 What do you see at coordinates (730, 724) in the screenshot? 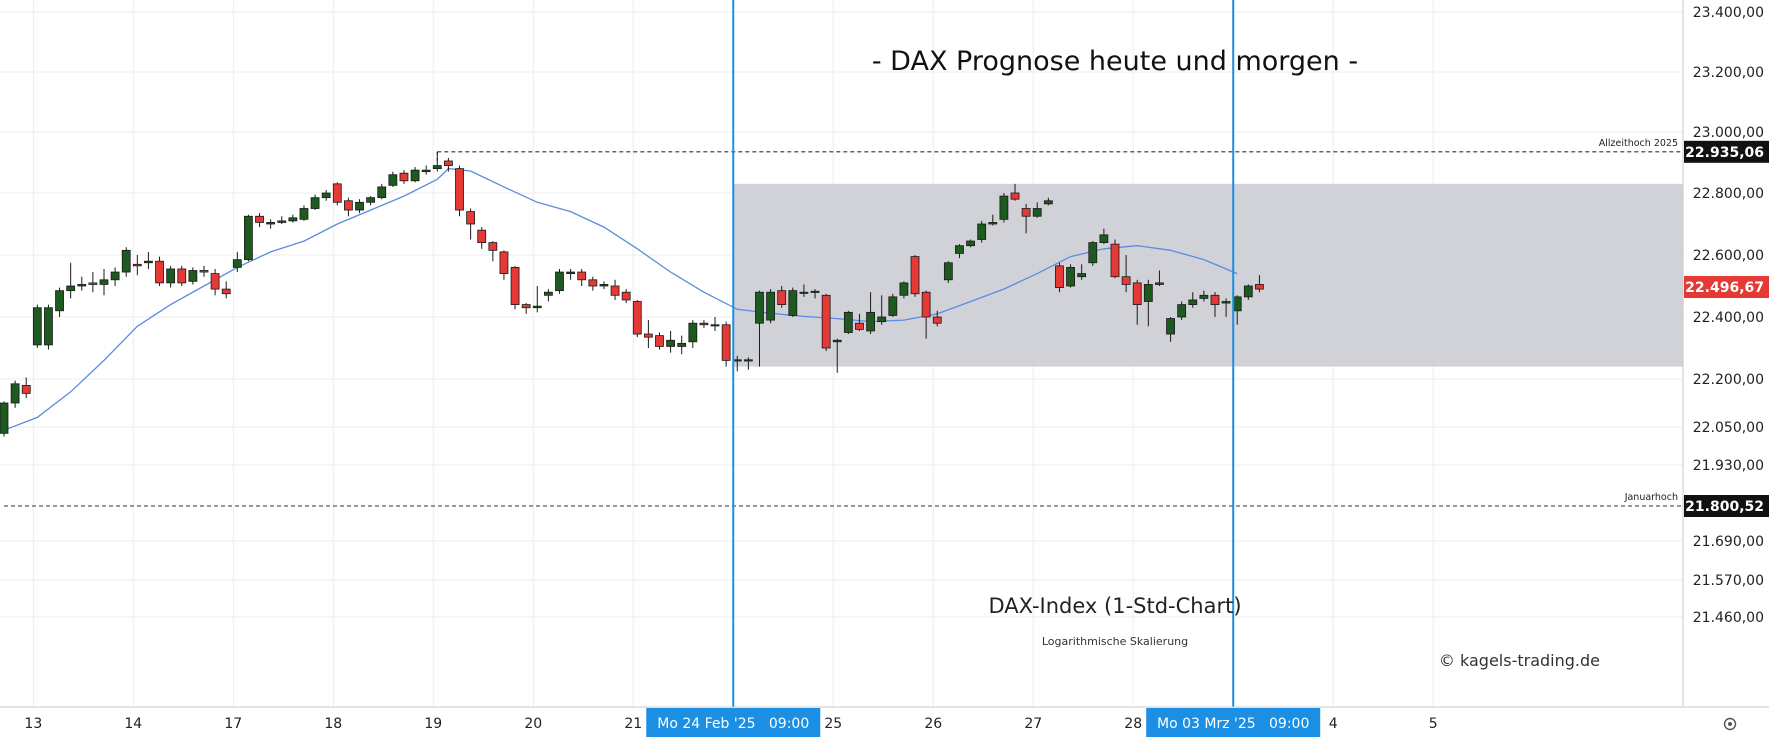
I see `time-axis: 13 14 17 18 19 20 21 25 26 27 28 4 5` at bounding box center [730, 724].